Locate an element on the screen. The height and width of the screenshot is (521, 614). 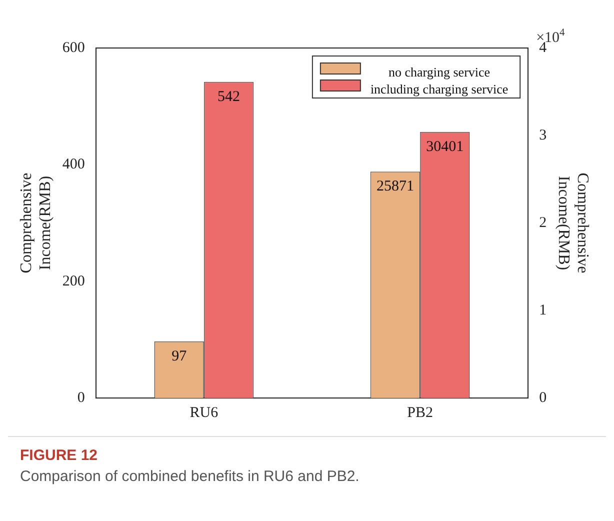
legend-label: no charging service is located at coordinates (439, 72).